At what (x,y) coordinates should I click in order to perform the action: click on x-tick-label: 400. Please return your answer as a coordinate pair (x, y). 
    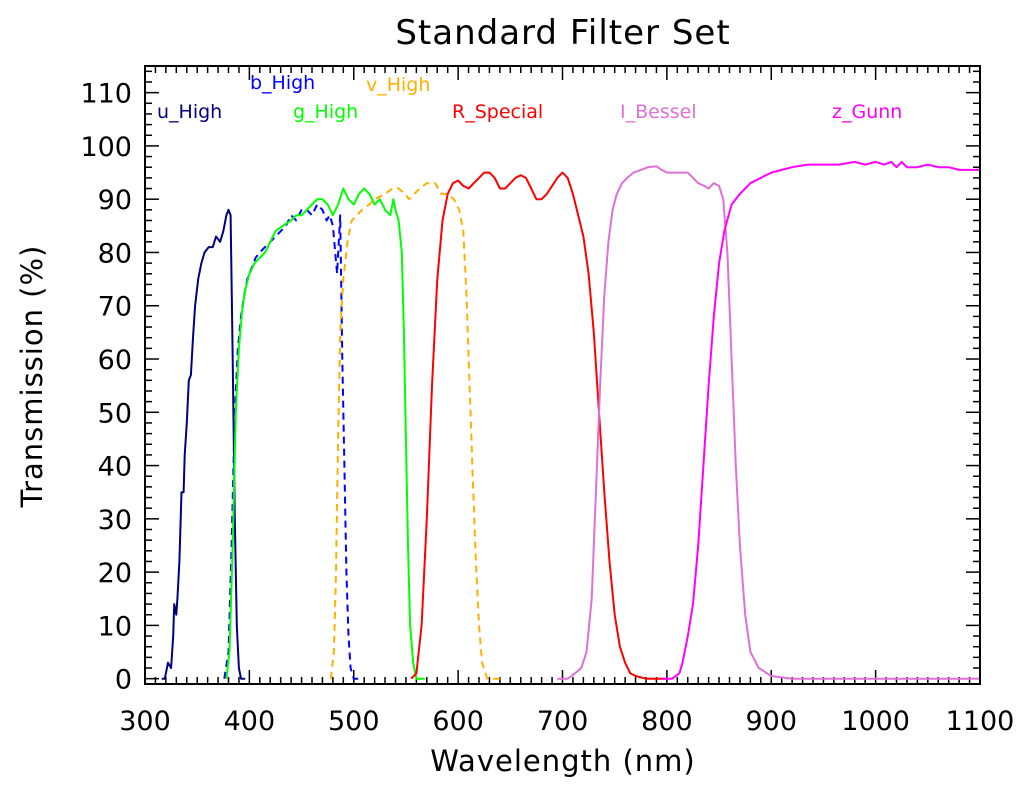
    Looking at the image, I should click on (250, 721).